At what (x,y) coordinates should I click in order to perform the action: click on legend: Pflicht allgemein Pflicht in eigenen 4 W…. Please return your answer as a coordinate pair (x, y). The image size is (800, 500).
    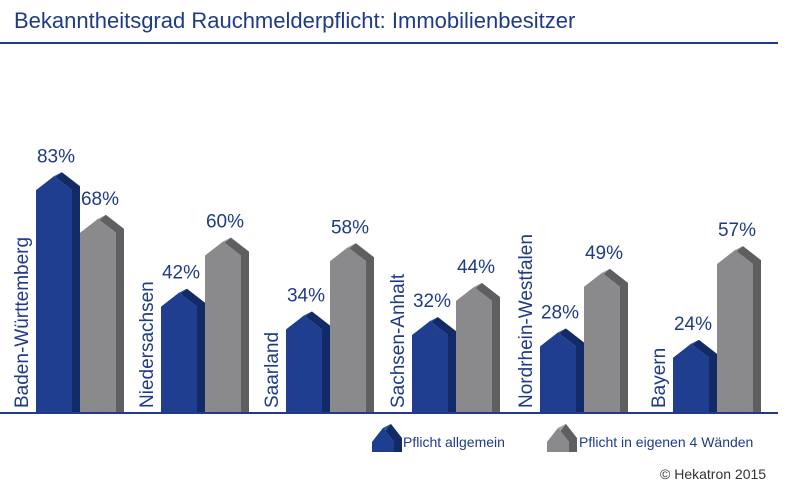
    Looking at the image, I should click on (562, 438).